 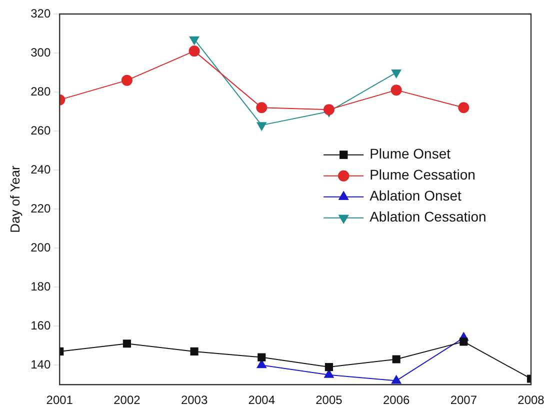 I want to click on x-tick-label: 2008, so click(x=531, y=400).